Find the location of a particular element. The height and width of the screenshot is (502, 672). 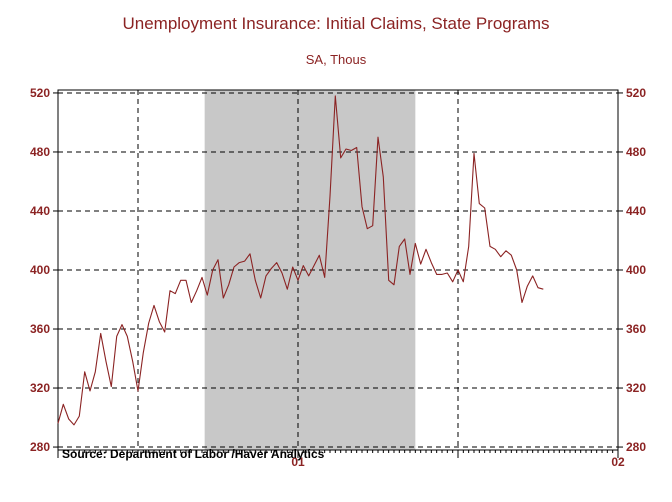

y-tick-label-right: 400 is located at coordinates (636, 270).